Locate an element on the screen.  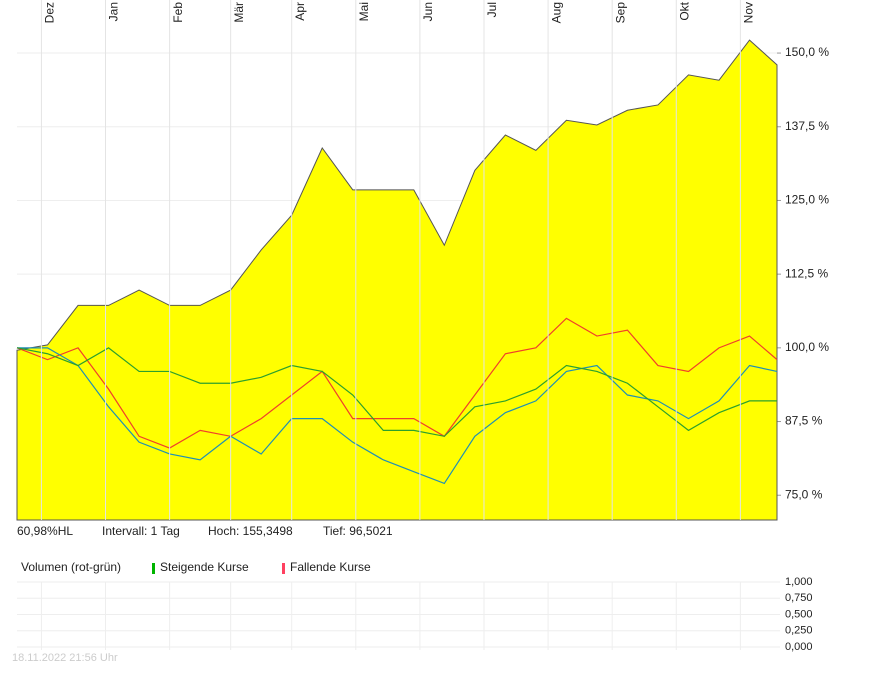
legend-label: Steigende Kurse is located at coordinates (204, 567).